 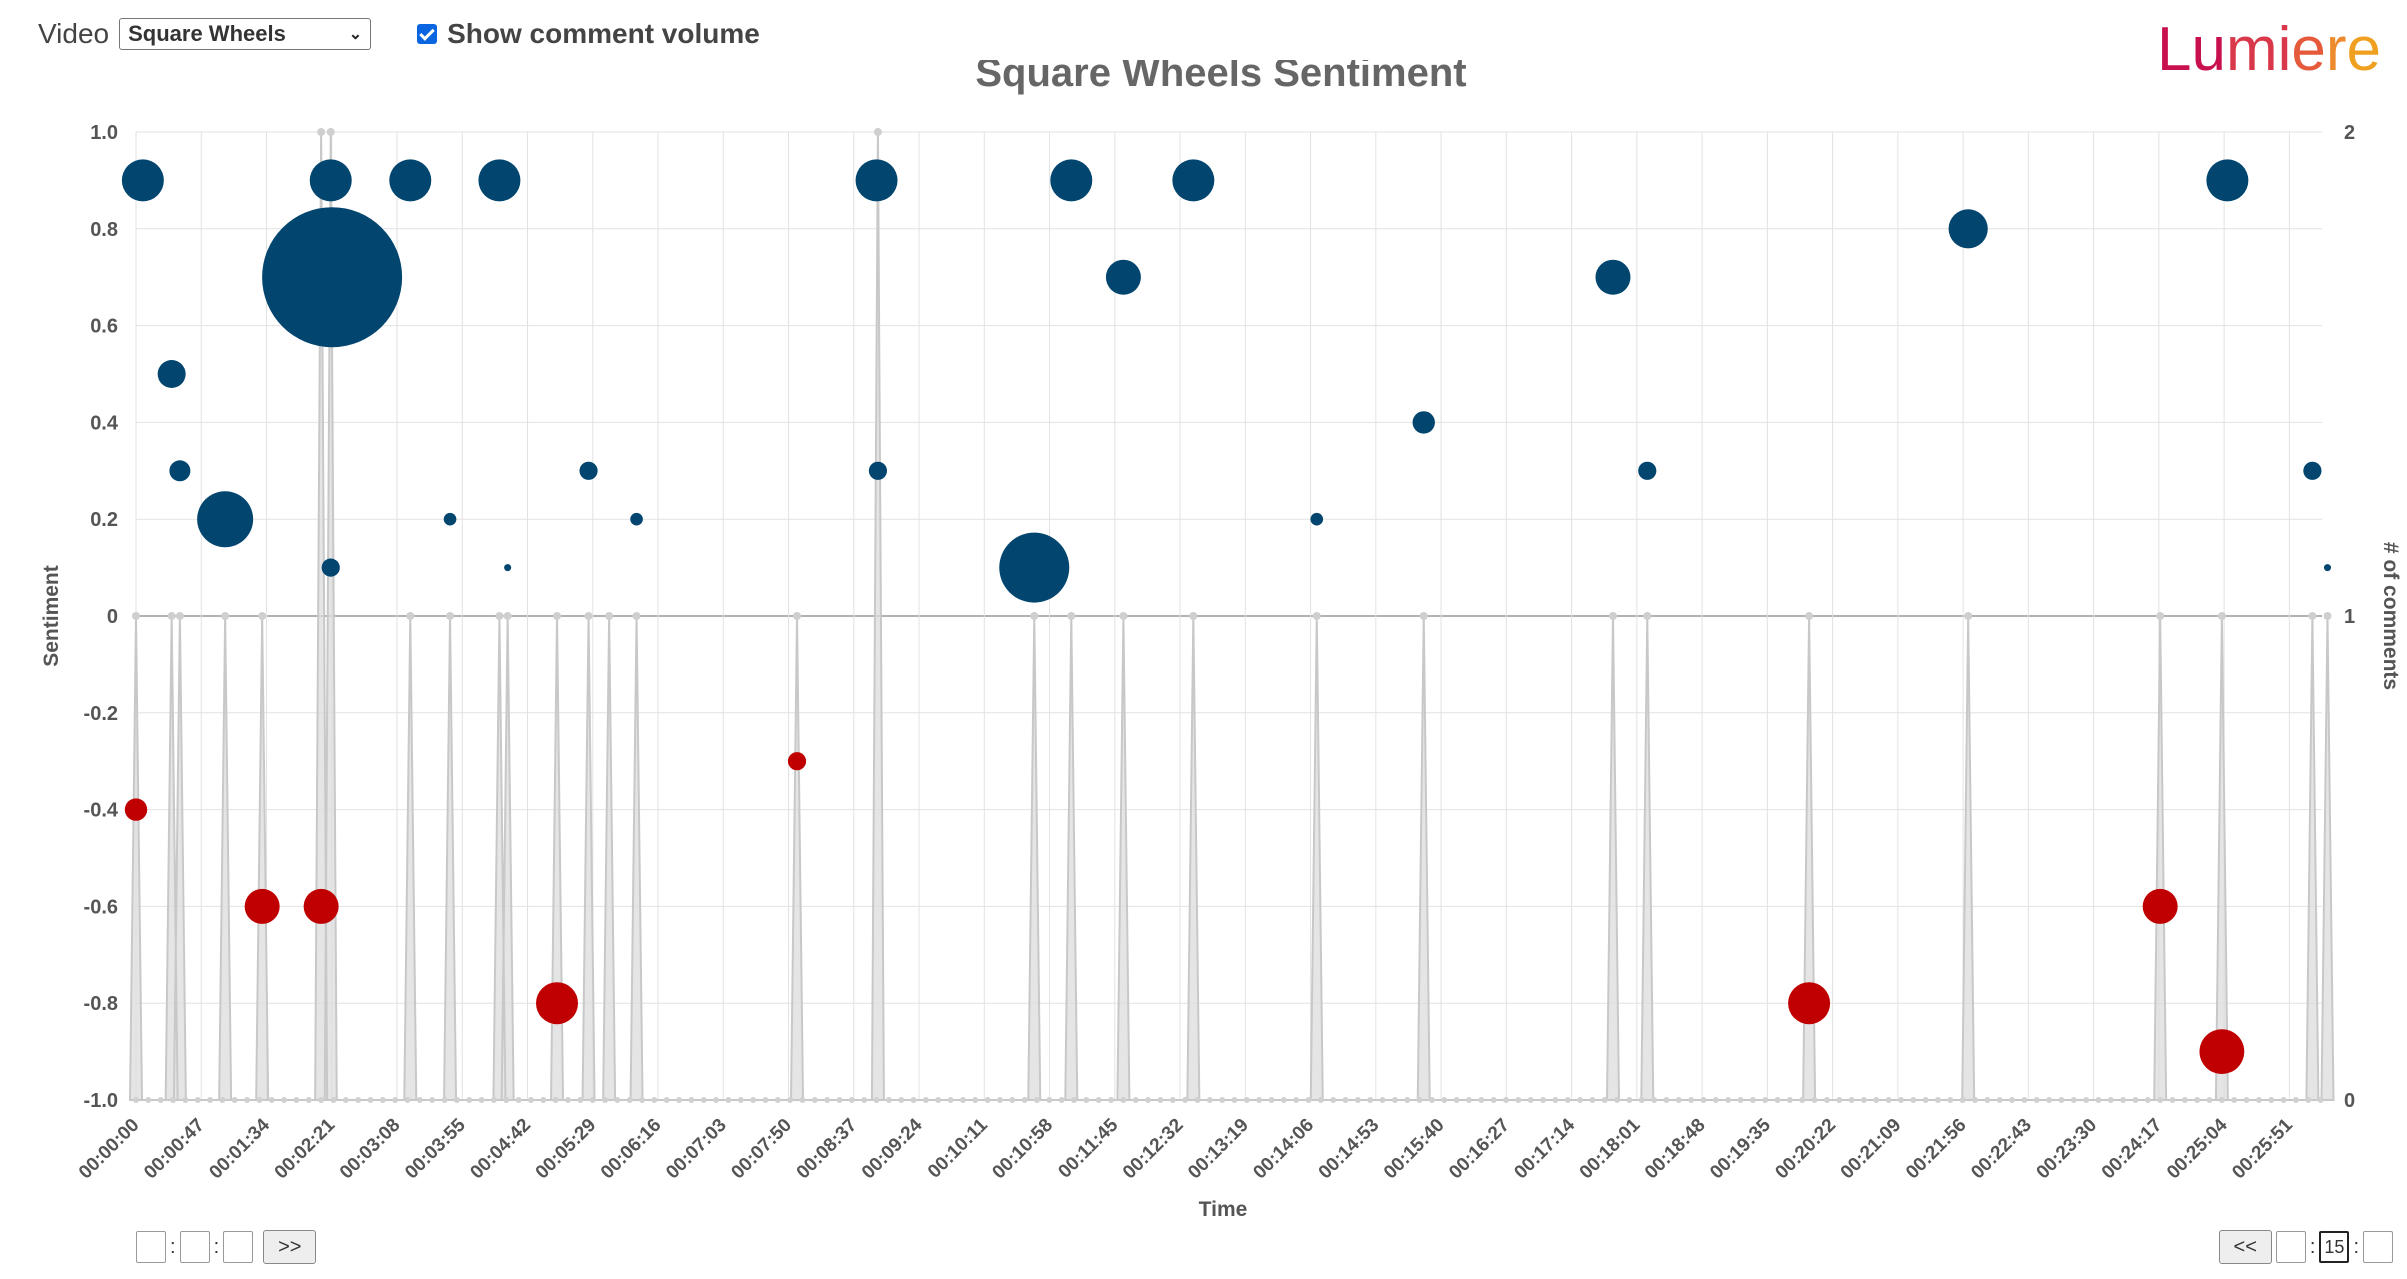 I want to click on x-tick-label: 00:16:27, so click(x=1479, y=1149).